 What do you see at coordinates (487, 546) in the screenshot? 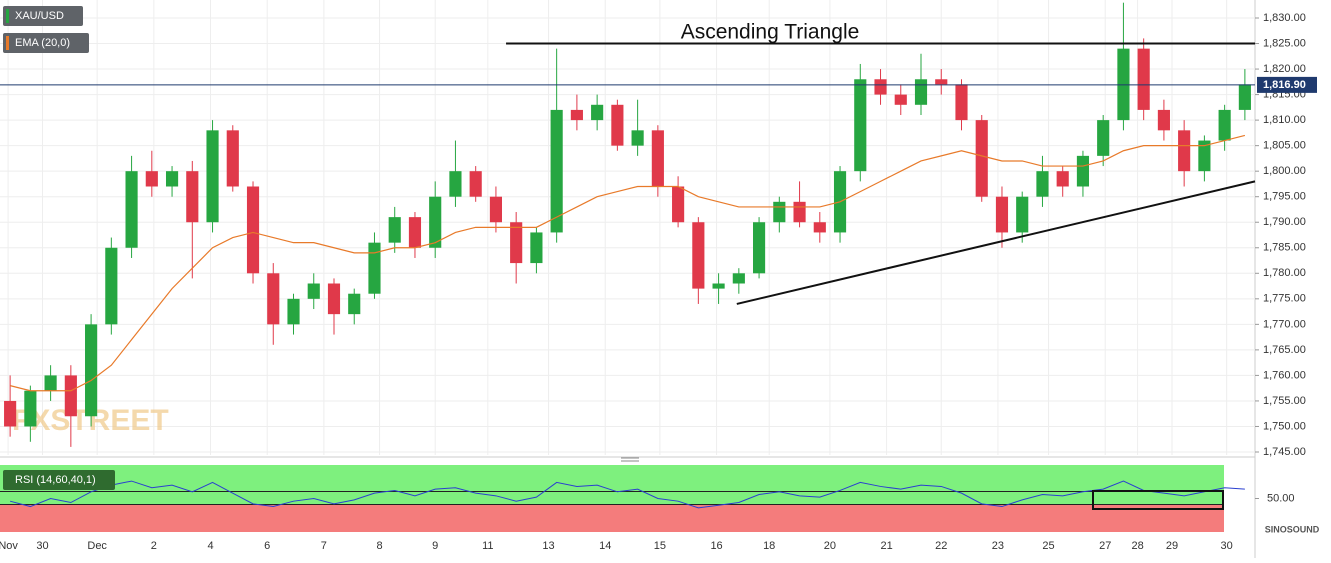
I see `x-tick-label: 11` at bounding box center [487, 546].